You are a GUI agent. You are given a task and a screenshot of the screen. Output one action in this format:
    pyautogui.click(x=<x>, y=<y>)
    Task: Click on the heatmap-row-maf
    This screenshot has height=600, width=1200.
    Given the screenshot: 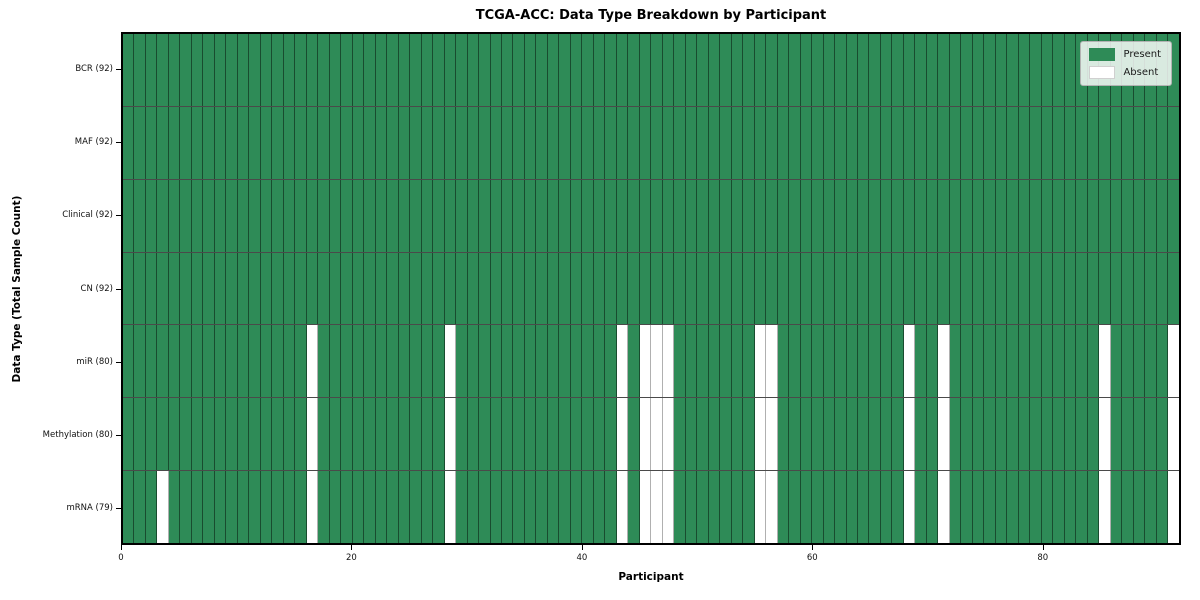 What is the action you would take?
    pyautogui.click(x=651, y=142)
    